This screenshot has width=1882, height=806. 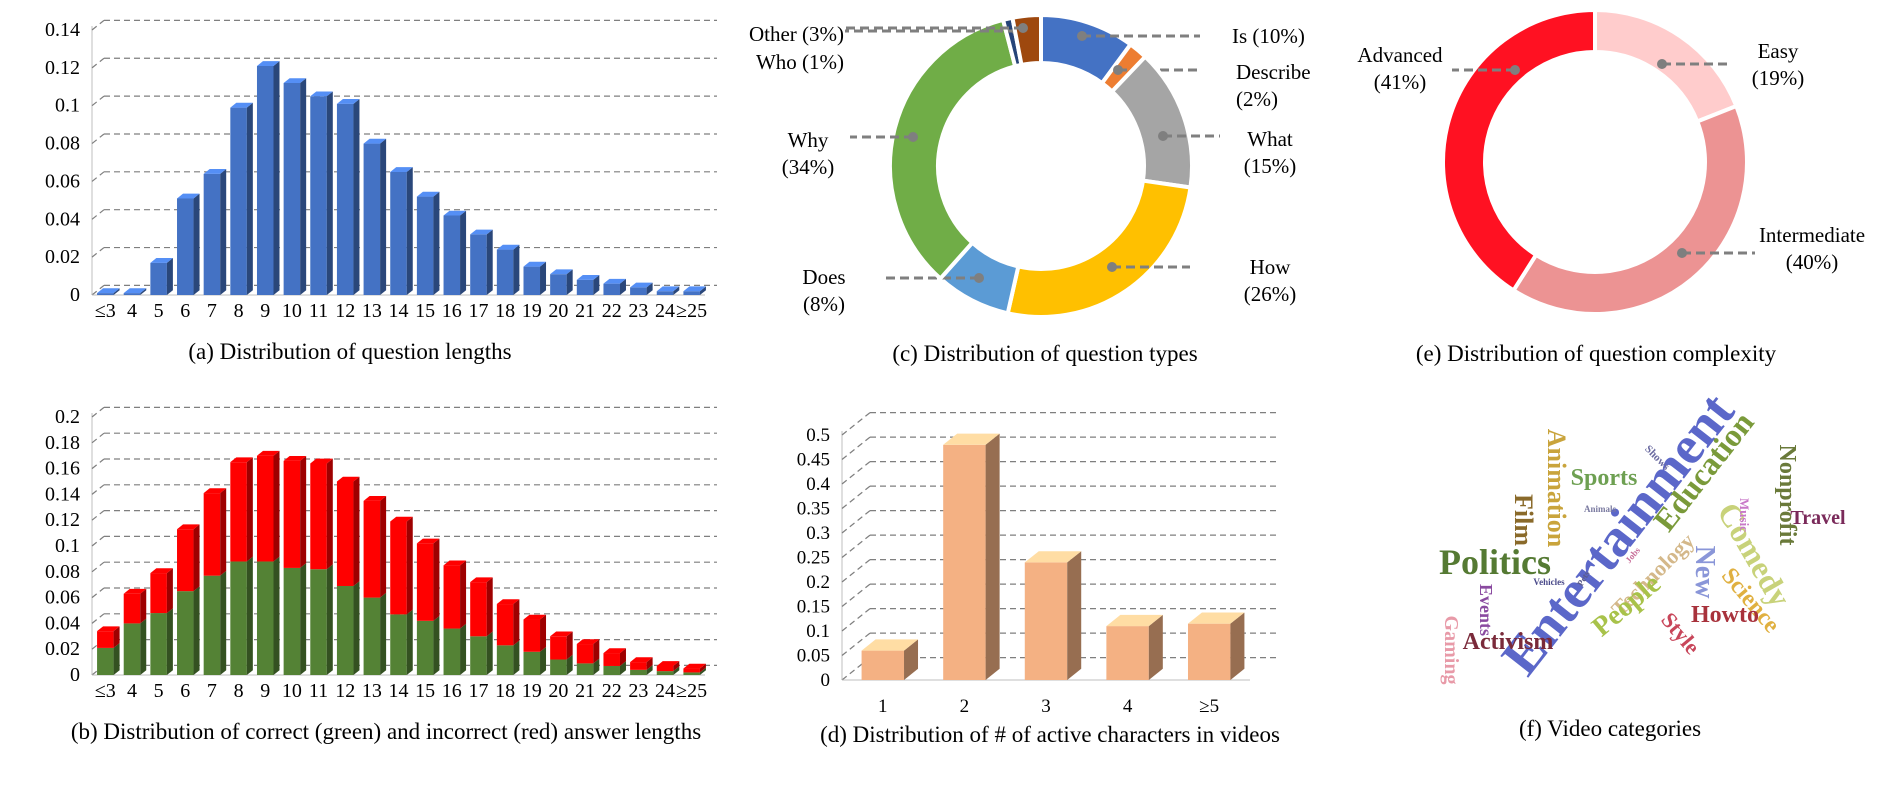 I want to click on y-tick-label: 0.12, so click(x=62, y=520).